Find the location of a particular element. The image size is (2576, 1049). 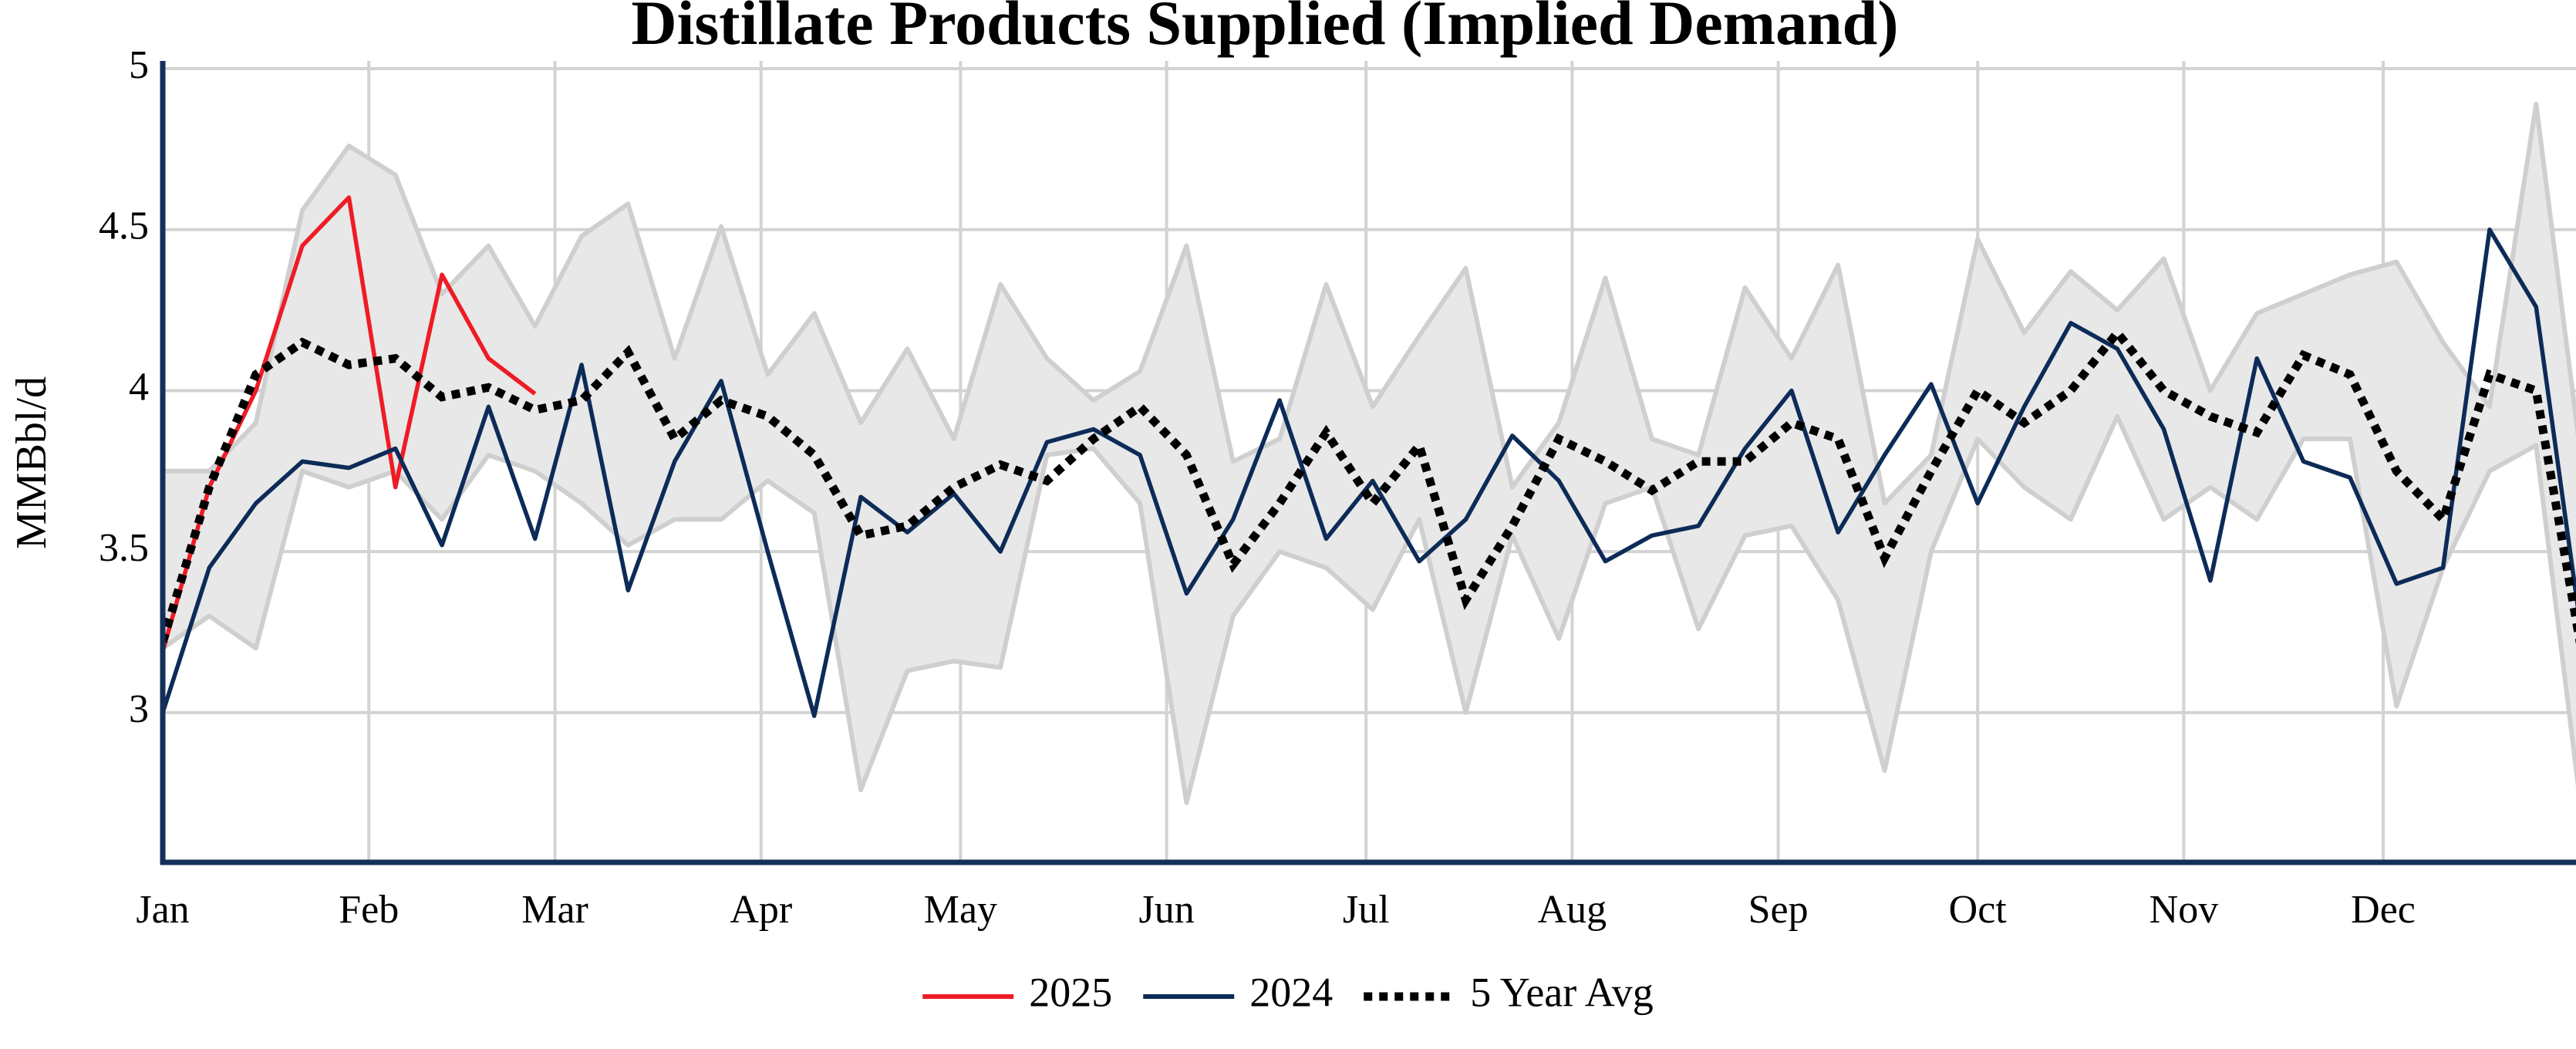

x-tick-label: Sep is located at coordinates (1778, 910).